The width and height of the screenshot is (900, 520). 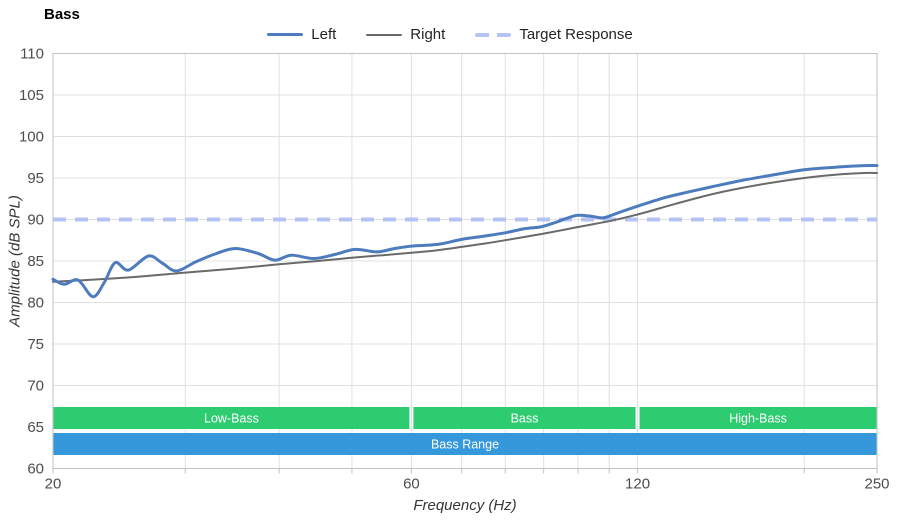 I want to click on x-tick-label: 20, so click(x=53, y=484).